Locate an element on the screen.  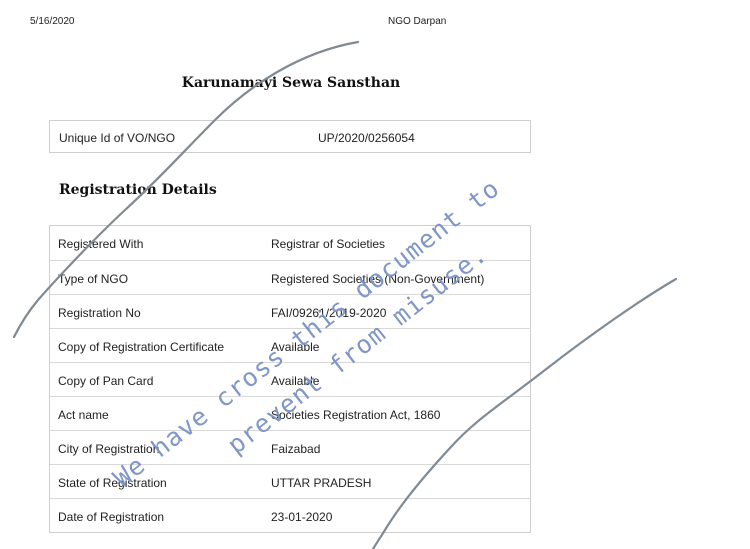
print-date: 5/16/2020 is located at coordinates (52, 21).